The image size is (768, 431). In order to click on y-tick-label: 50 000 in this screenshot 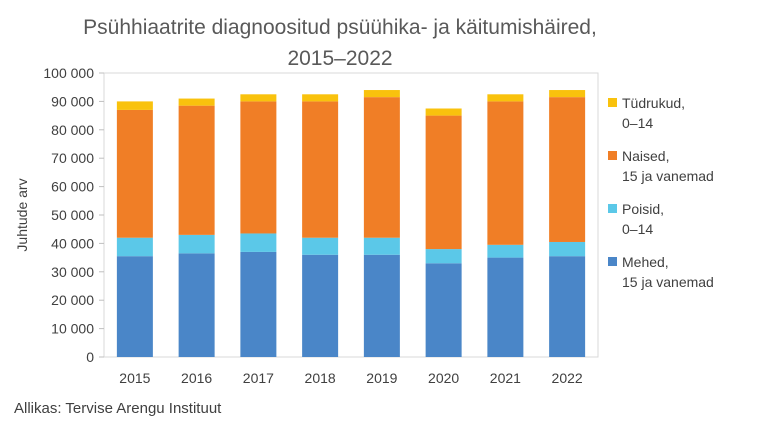, I will do `click(72, 215)`.